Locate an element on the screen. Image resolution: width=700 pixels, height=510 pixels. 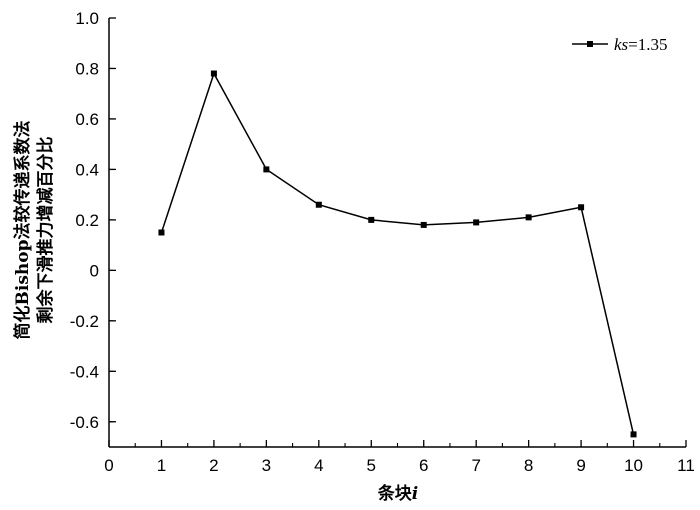
legend-marker is located at coordinates (590, 44).